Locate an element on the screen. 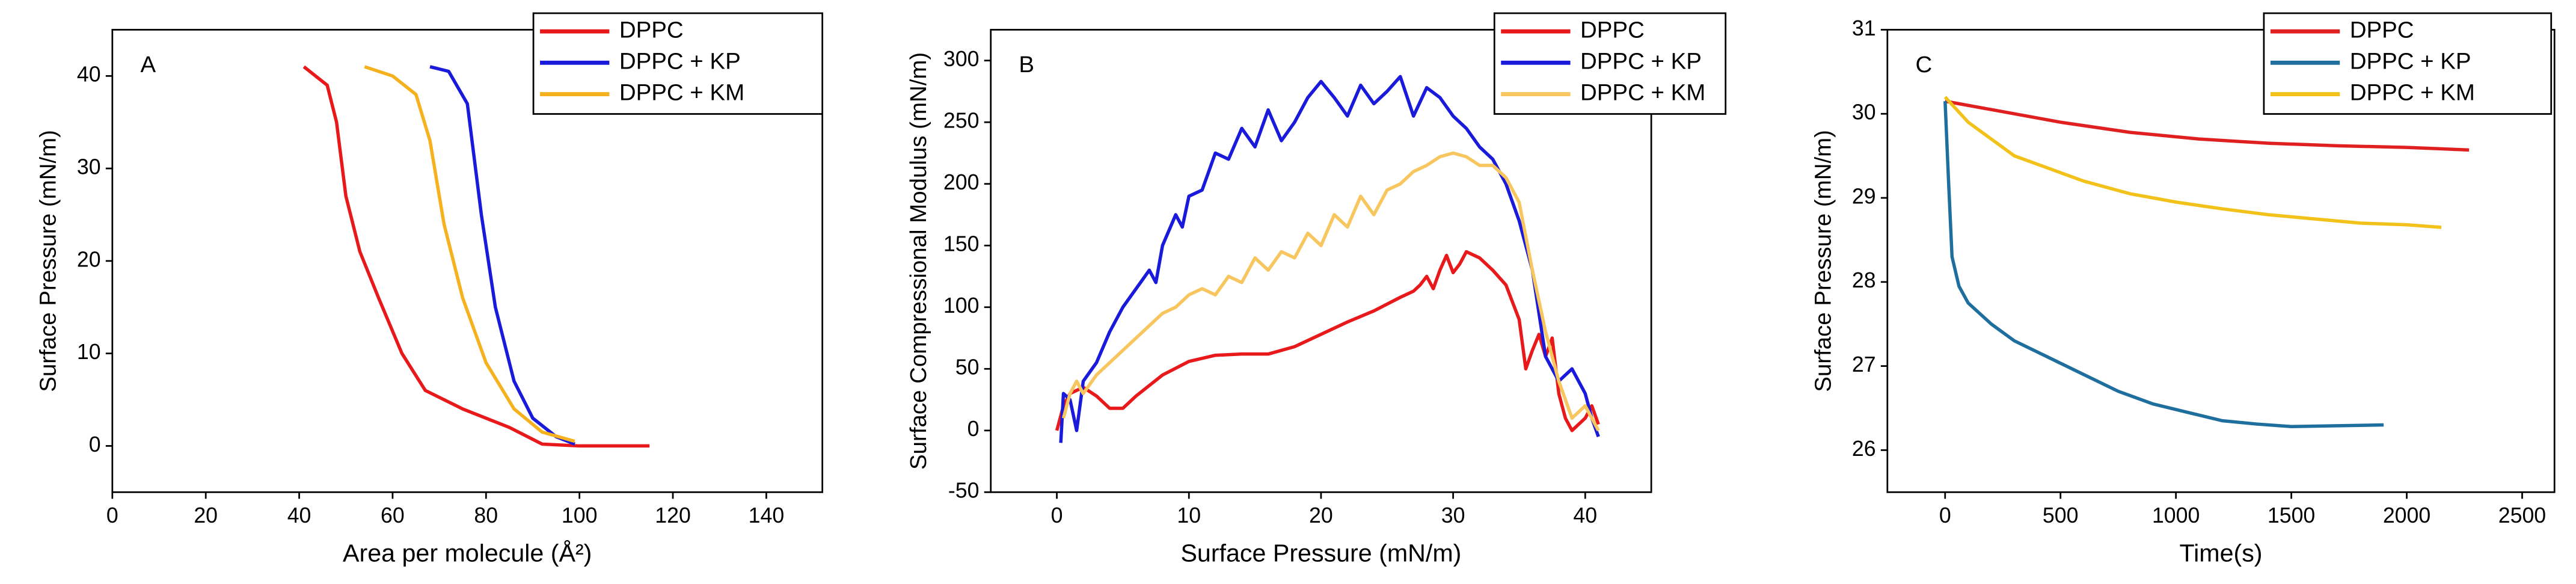 Image resolution: width=2576 pixels, height=584 pixels. x-tick-label: 1500 is located at coordinates (2291, 515).